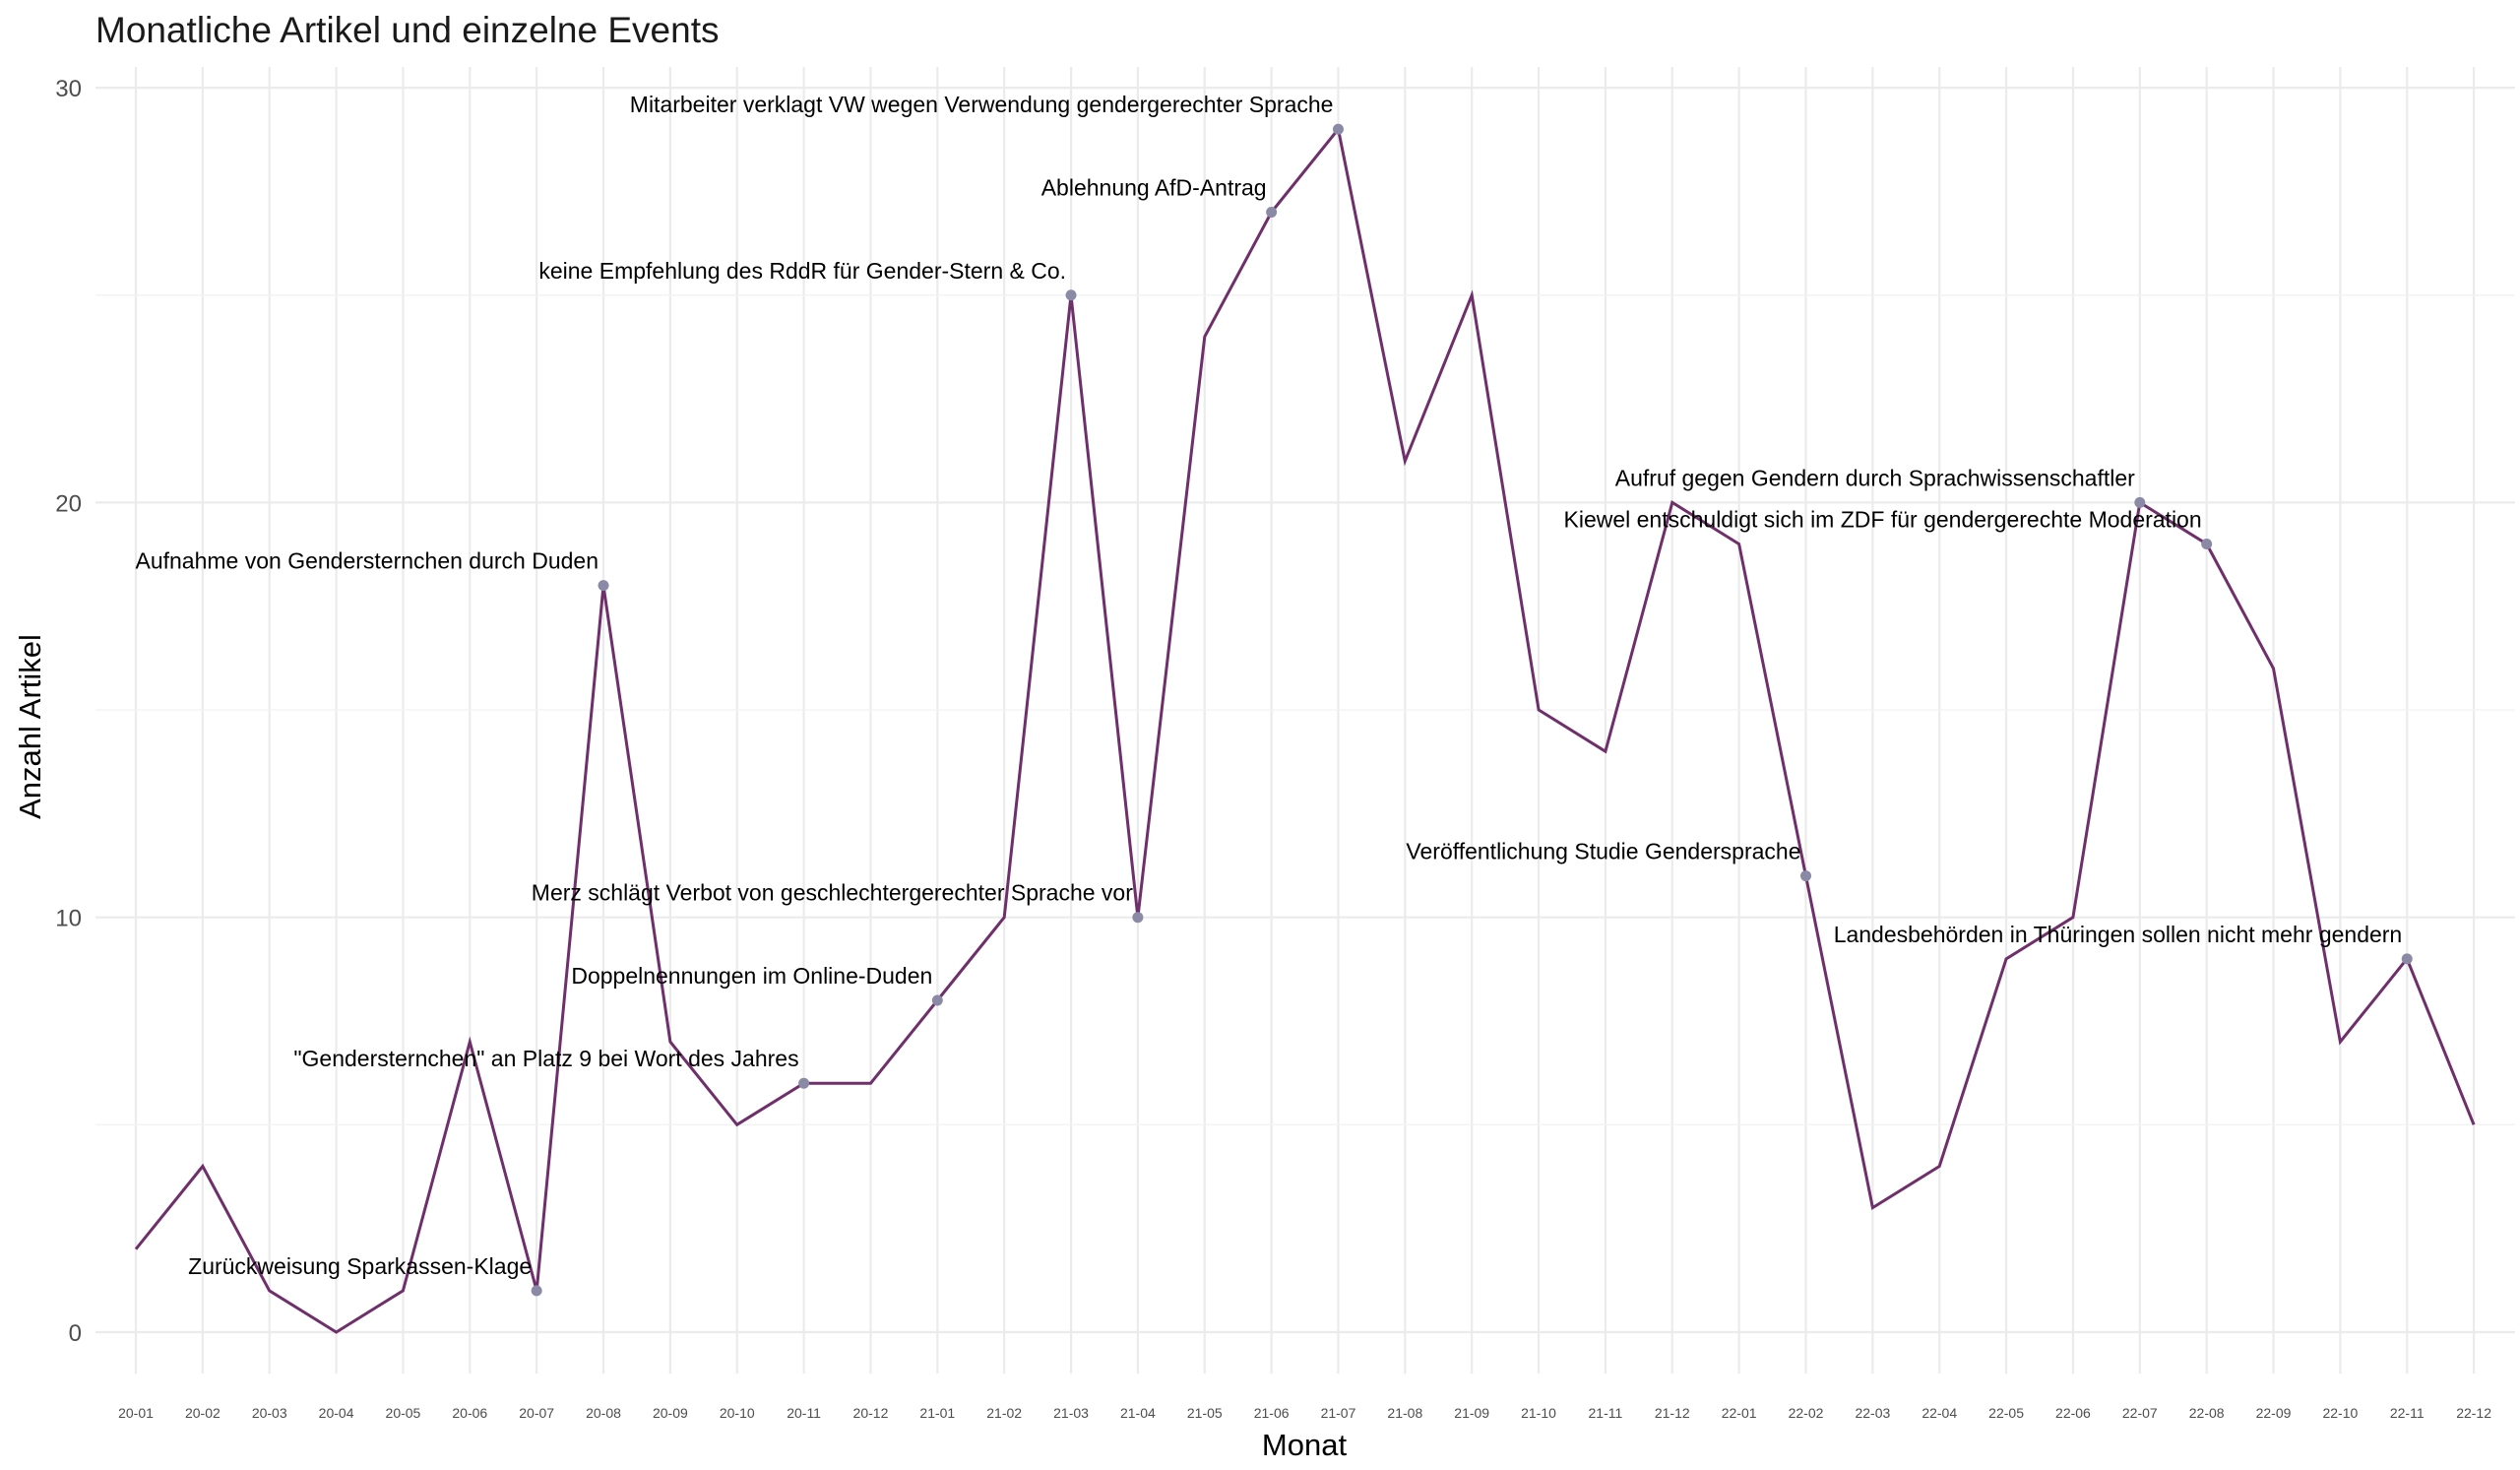 The width and height of the screenshot is (2520, 1470). What do you see at coordinates (751, 976) in the screenshot?
I see `event-annotation: Doppelnennungen im Online-Duden` at bounding box center [751, 976].